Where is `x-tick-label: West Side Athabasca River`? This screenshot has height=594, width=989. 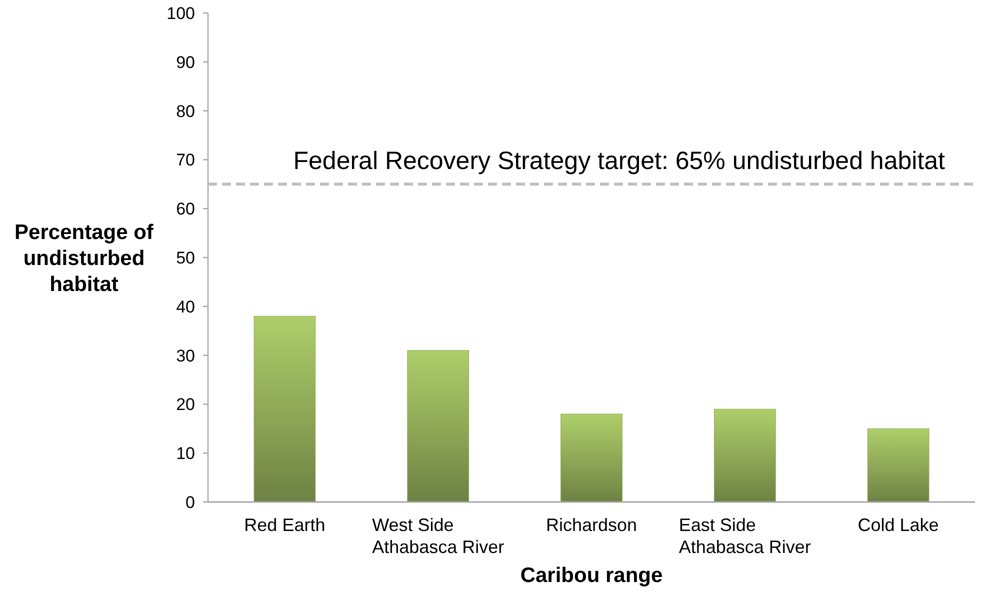 x-tick-label: West Side Athabasca River is located at coordinates (438, 536).